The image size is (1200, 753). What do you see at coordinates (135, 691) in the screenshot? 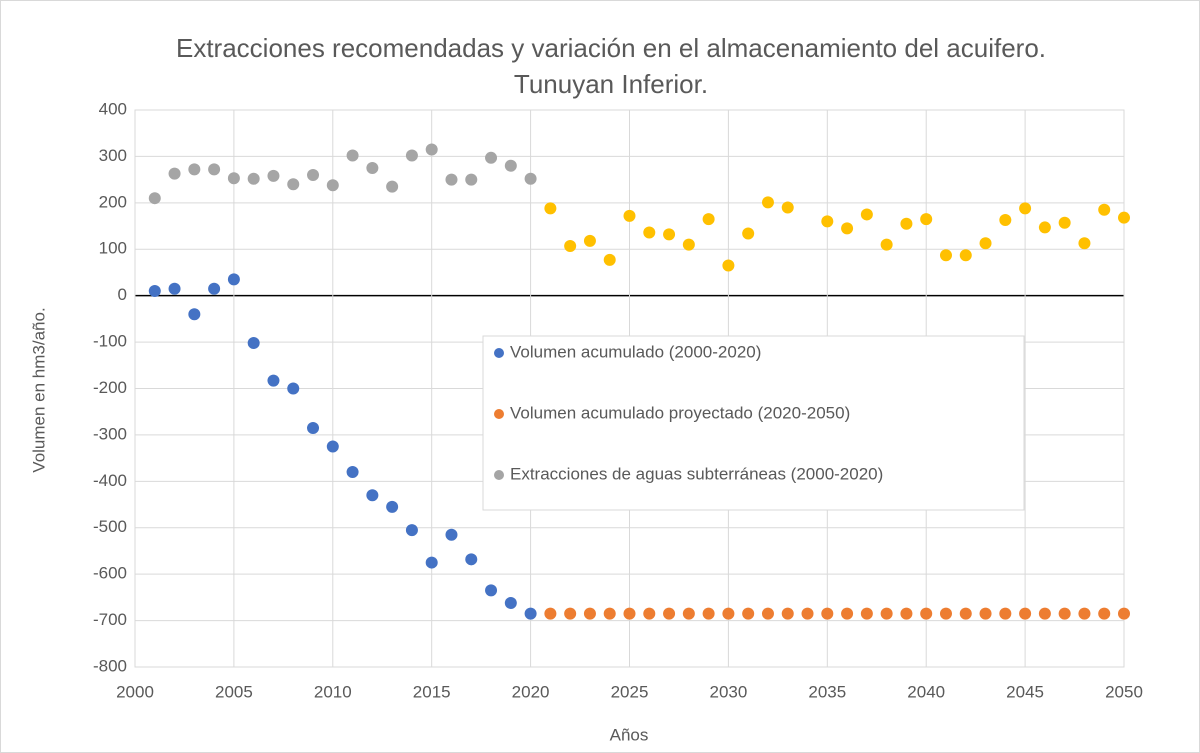
I see `x-tick-label: 2000` at bounding box center [135, 691].